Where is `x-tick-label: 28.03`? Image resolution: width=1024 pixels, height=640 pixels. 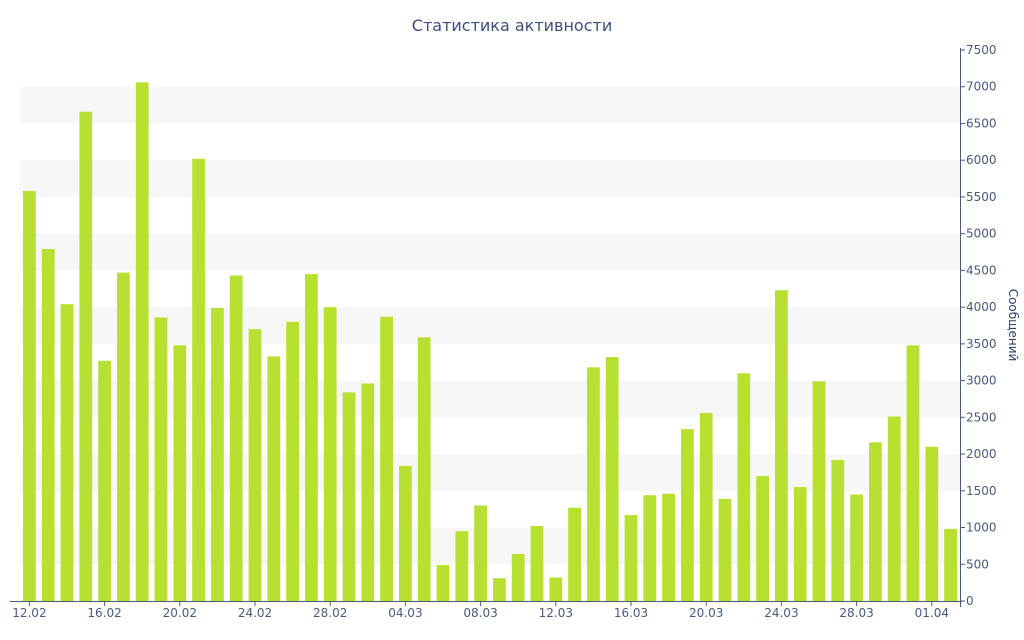
x-tick-label: 28.03 is located at coordinates (856, 613).